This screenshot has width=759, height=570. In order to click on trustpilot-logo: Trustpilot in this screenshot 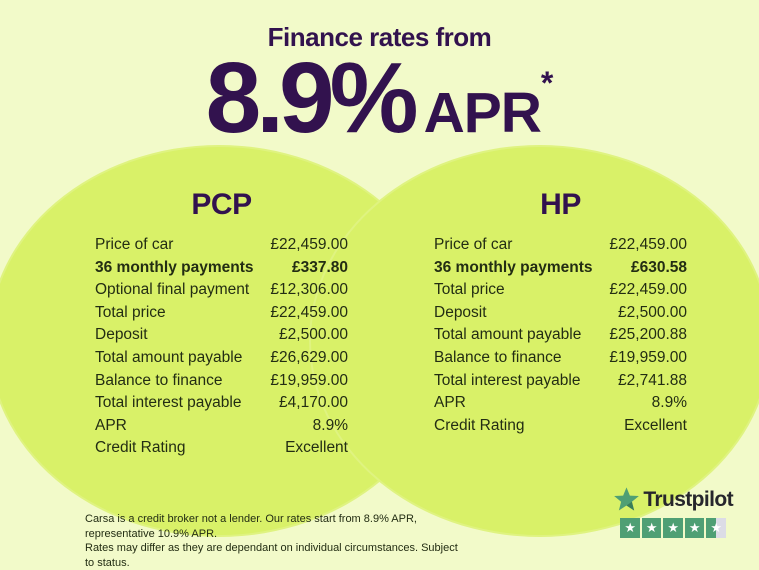, I will do `click(673, 499)`.